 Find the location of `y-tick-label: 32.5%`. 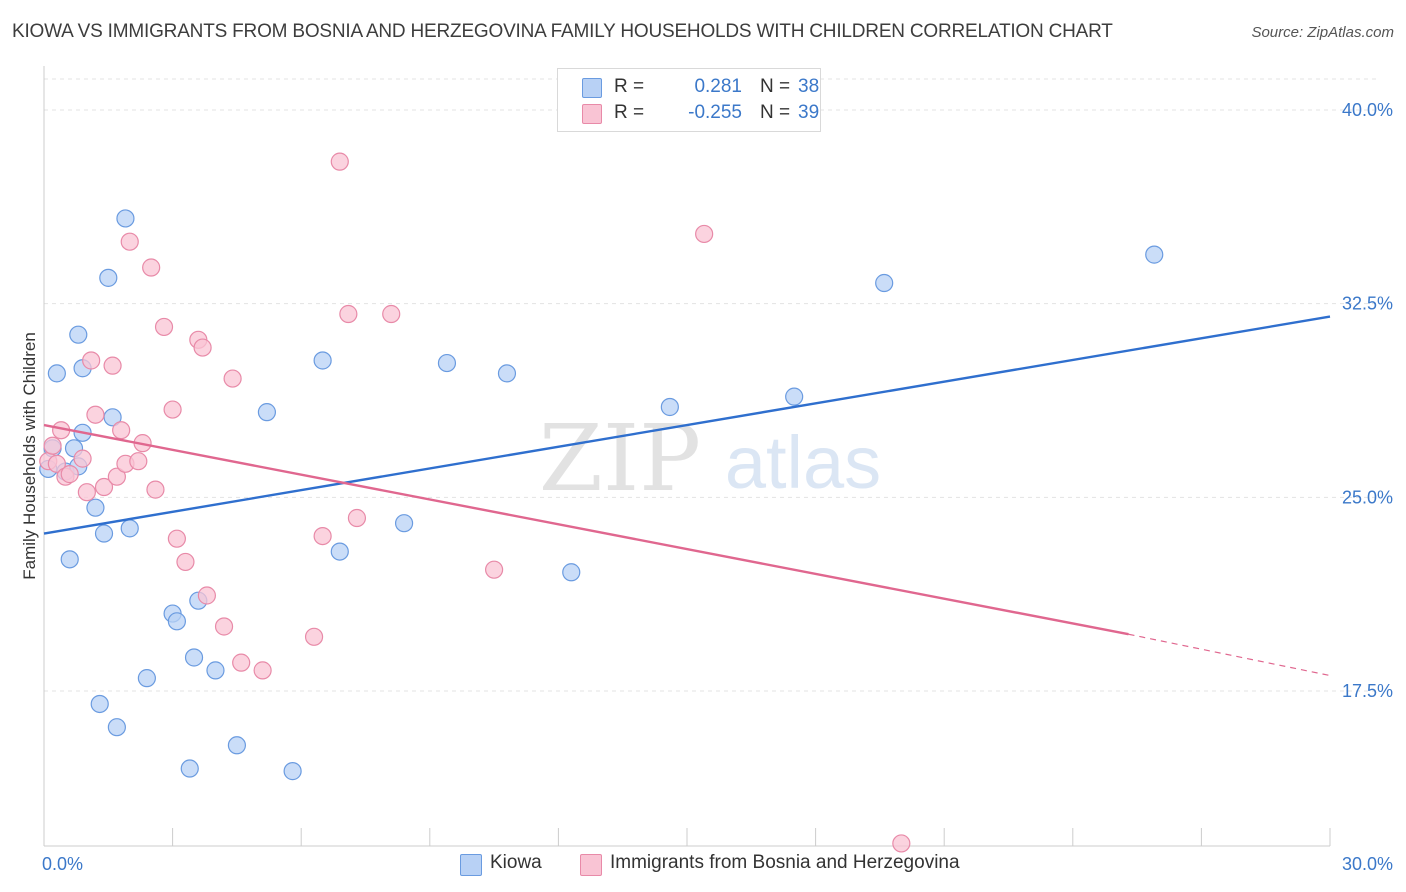

y-tick-label: 32.5% is located at coordinates (1367, 304).